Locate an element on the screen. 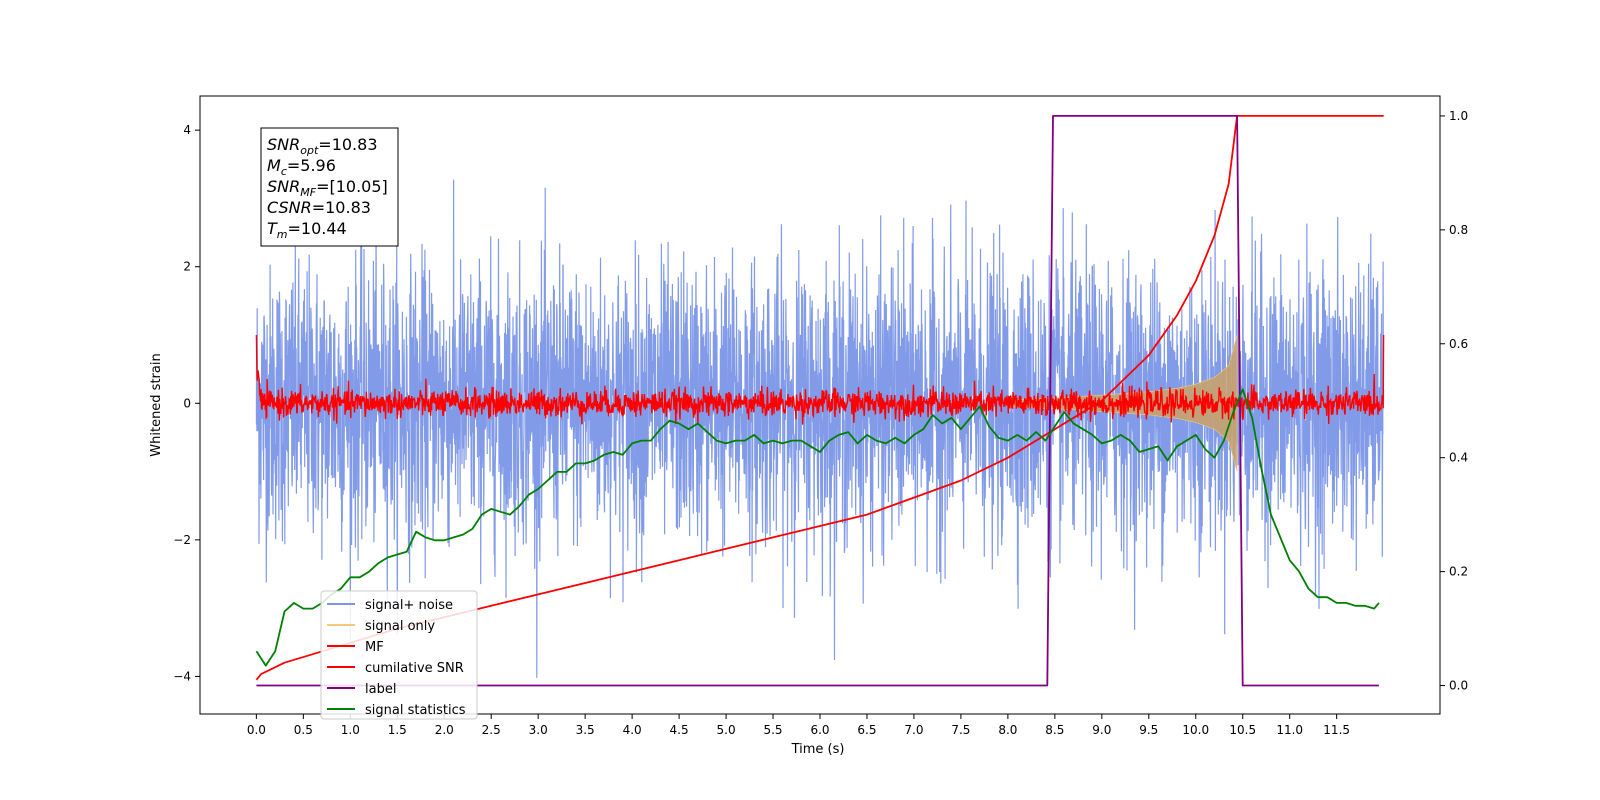  y-tick-label: 2 is located at coordinates (187, 267).